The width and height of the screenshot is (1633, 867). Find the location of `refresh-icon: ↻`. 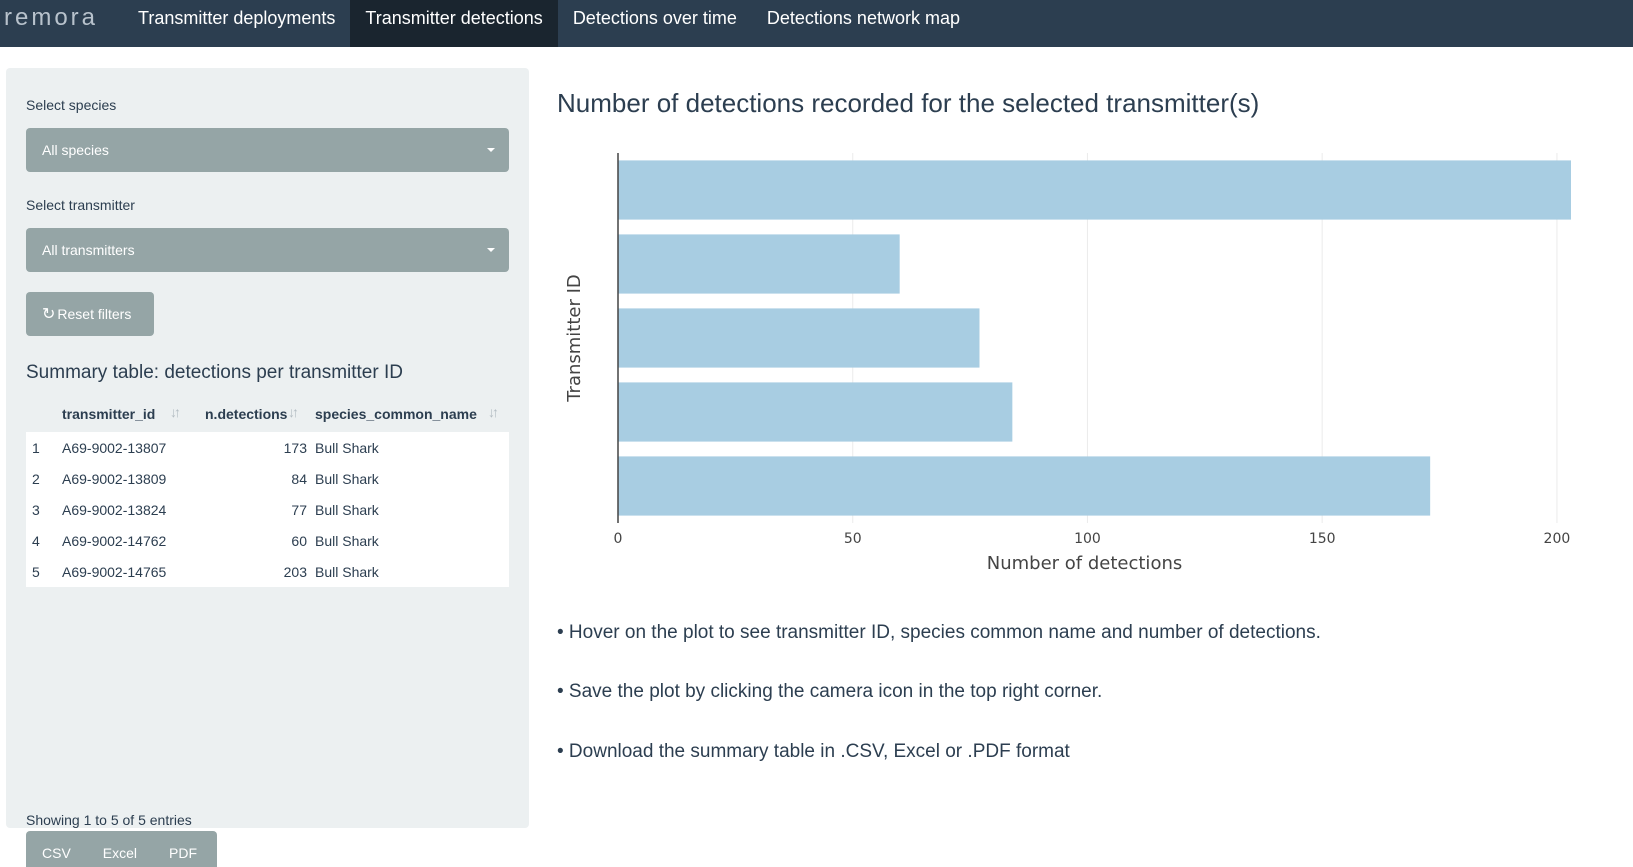

refresh-icon: ↻ is located at coordinates (49, 314).